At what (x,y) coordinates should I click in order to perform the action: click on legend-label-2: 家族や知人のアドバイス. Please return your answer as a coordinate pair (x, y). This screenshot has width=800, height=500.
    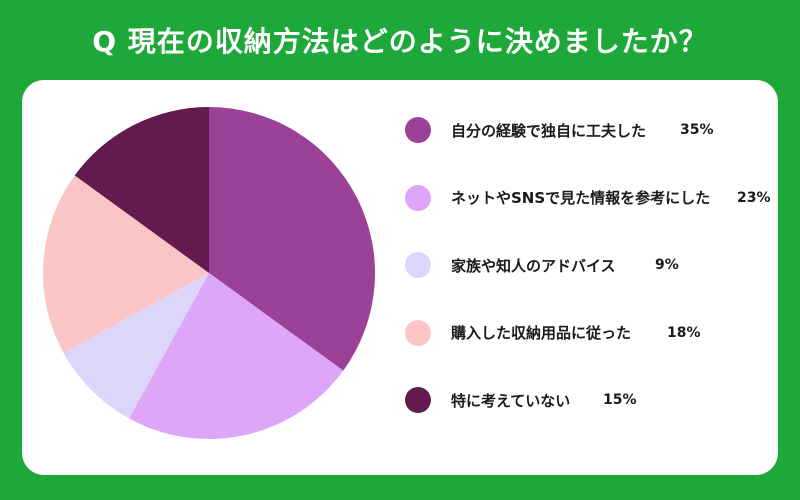
    Looking at the image, I should click on (533, 265).